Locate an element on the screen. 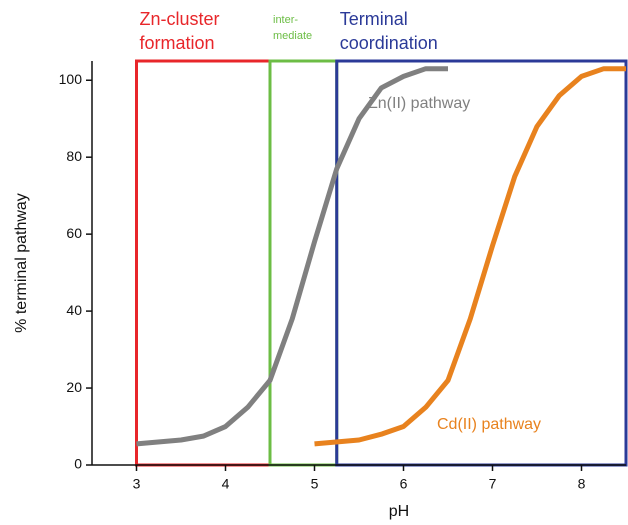  series-label: Zn(II) pathway is located at coordinates (419, 103).